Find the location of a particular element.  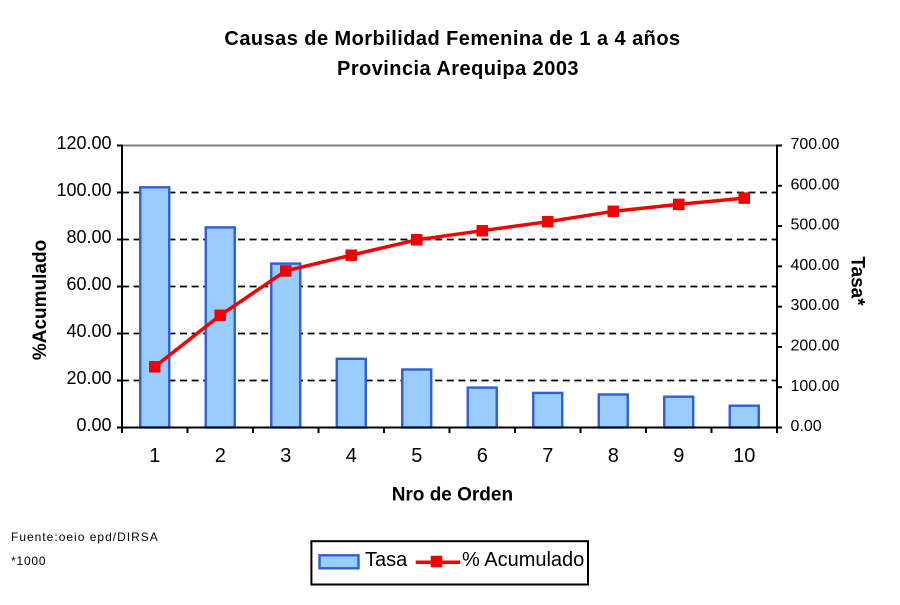

svg-text: Tasa* is located at coordinates (857, 281).